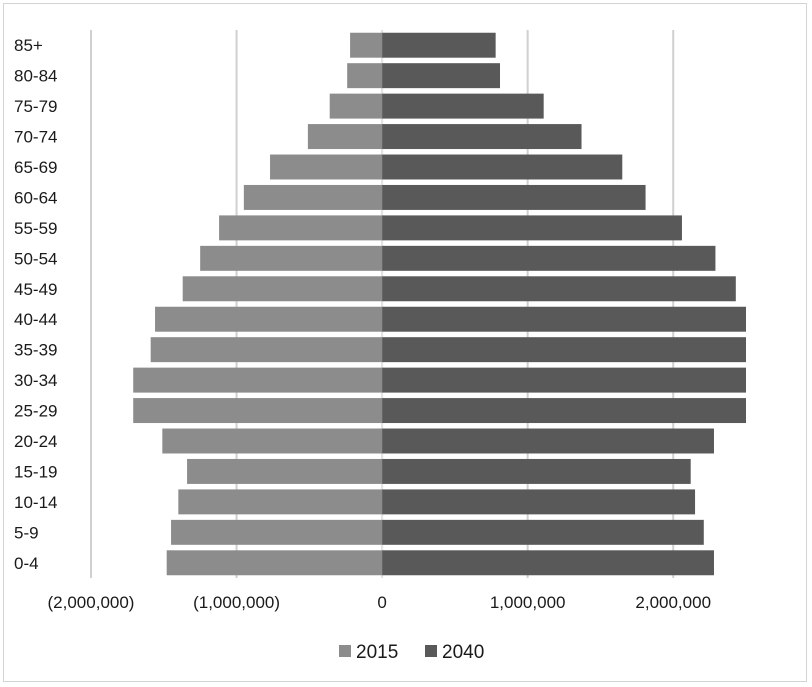 The width and height of the screenshot is (812, 687). Describe the element at coordinates (35, 289) in the screenshot. I see `category-label-45-49: 45-49` at that location.